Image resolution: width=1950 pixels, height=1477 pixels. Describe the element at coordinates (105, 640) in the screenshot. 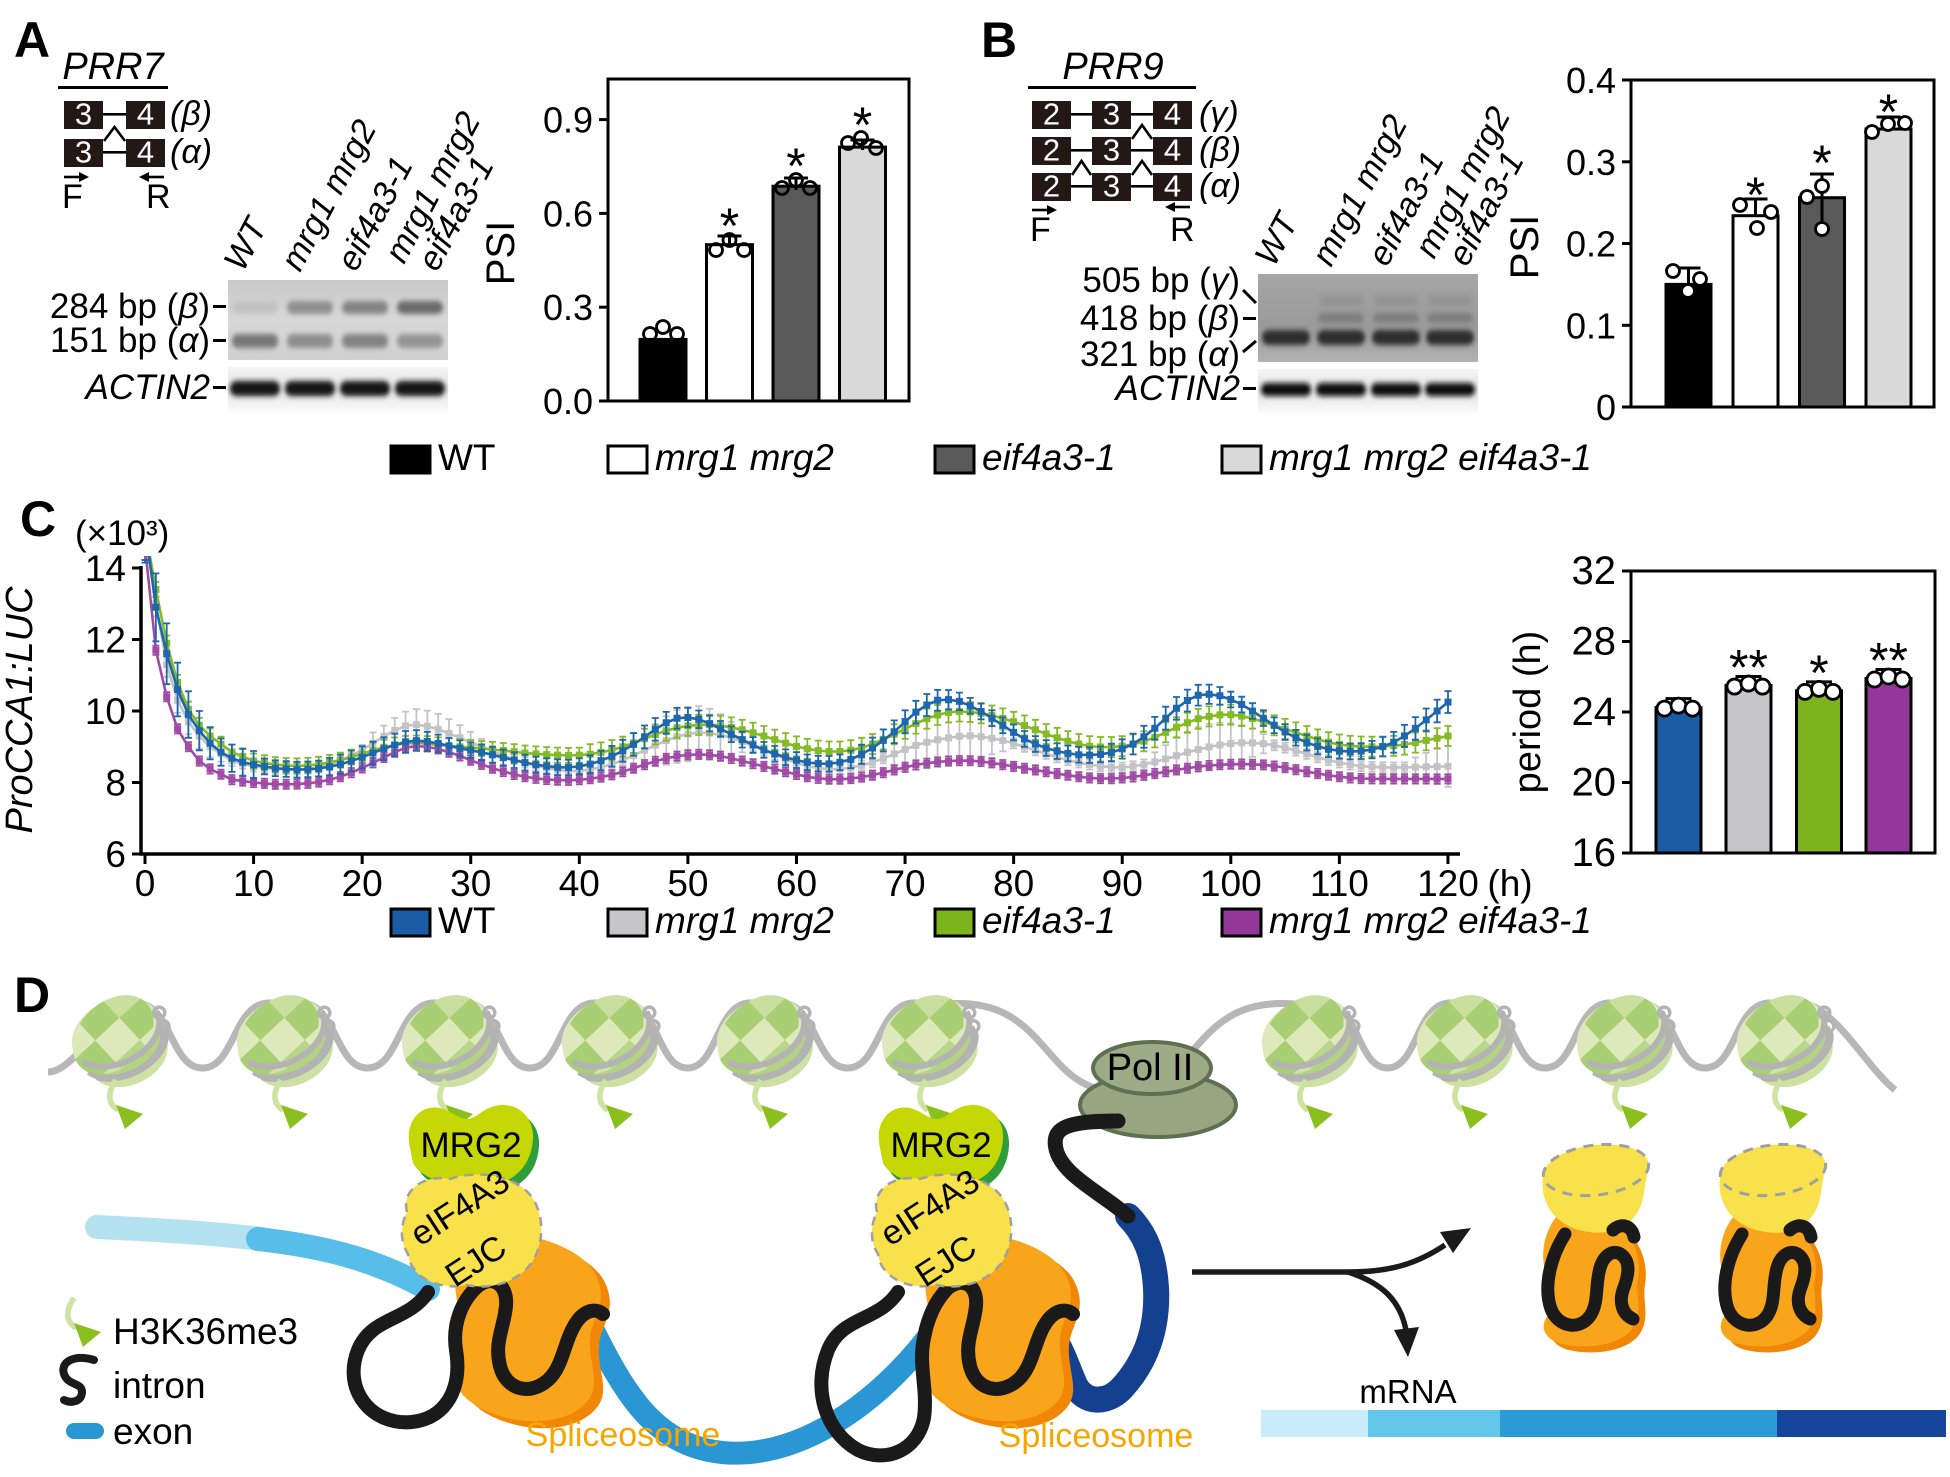

I see `svg-text: 12` at that location.